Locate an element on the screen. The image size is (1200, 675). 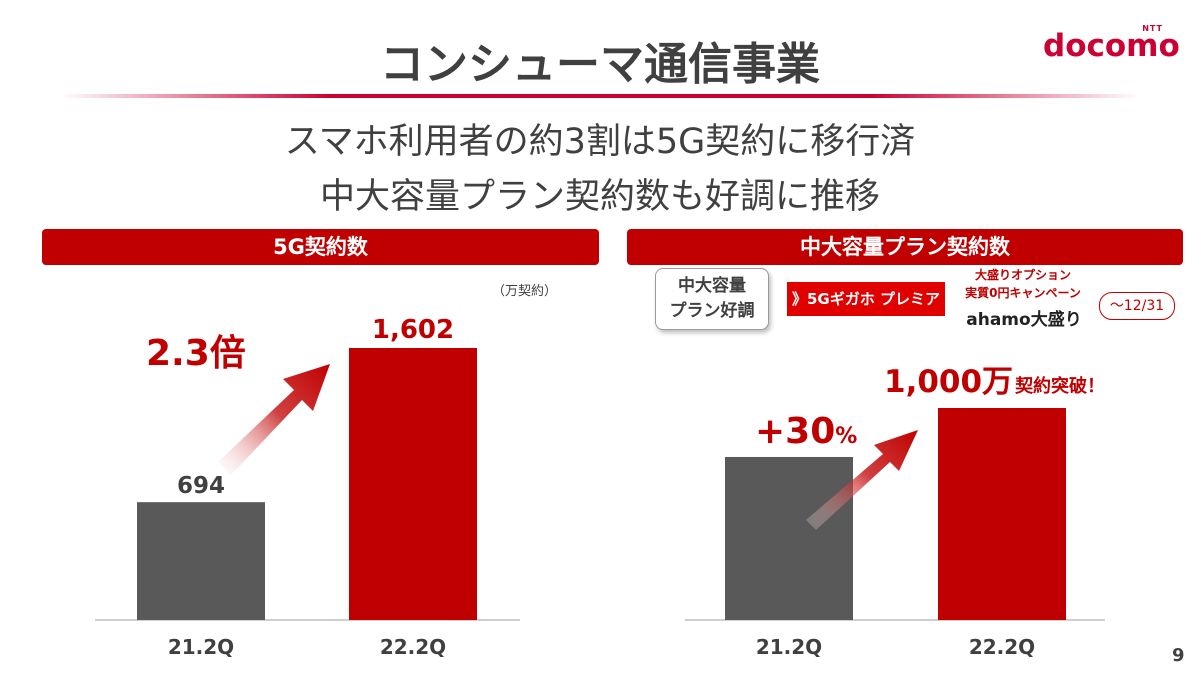
chart-plan-value-main: 1,000万 is located at coordinates (948, 382).